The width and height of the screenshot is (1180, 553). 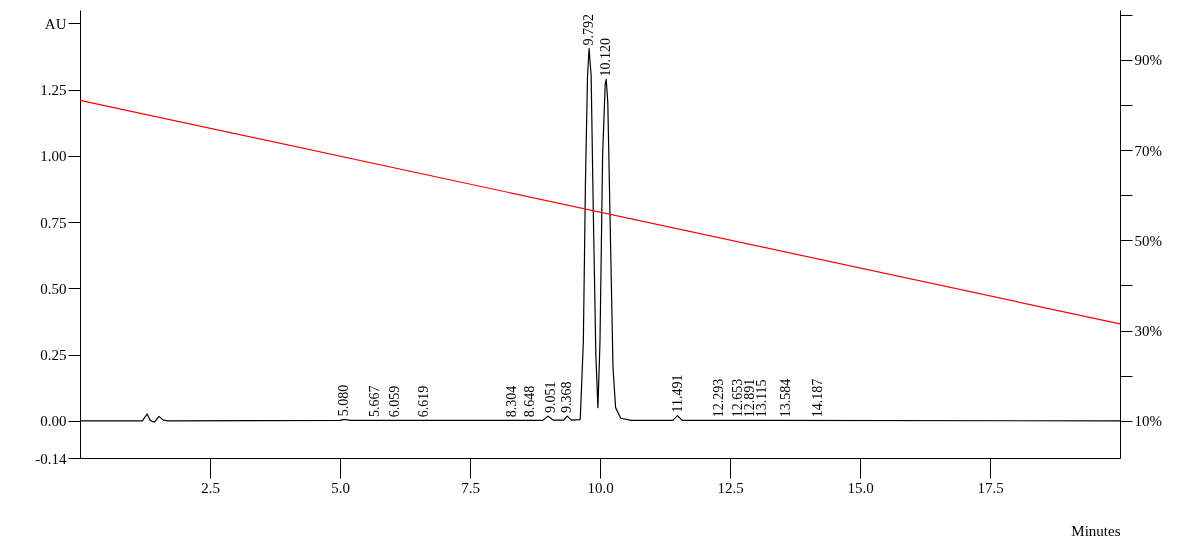 What do you see at coordinates (210, 487) in the screenshot?
I see `x-tick-label: 2.5` at bounding box center [210, 487].